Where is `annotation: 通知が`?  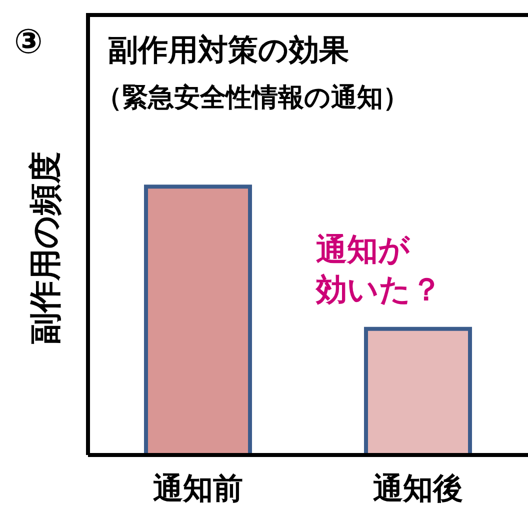 annotation: 通知が is located at coordinates (363, 250).